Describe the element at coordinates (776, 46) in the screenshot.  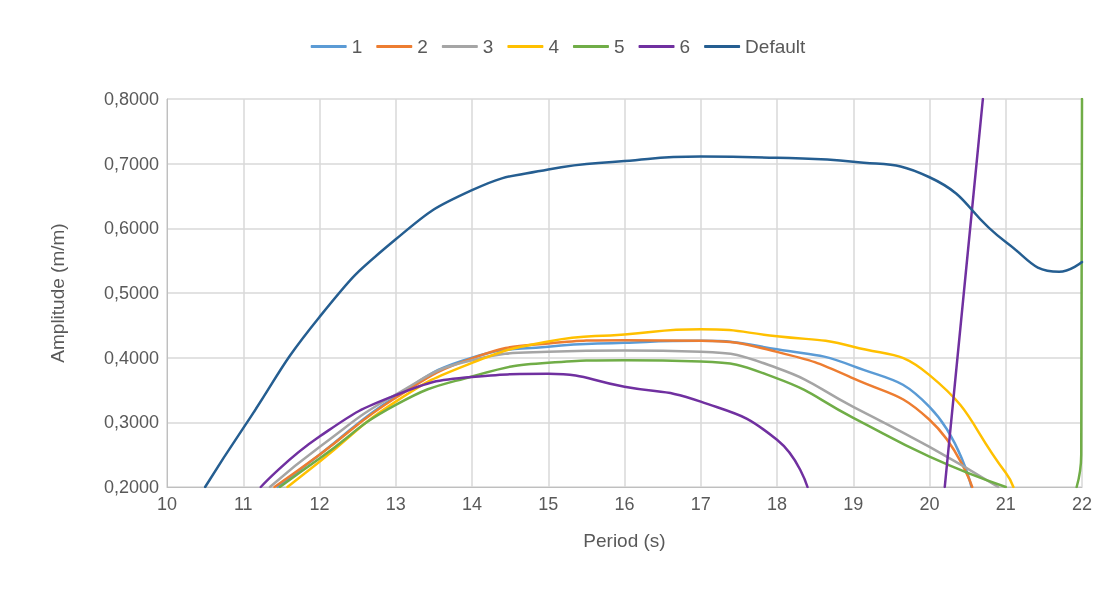
I see `legend-label: Default` at that location.